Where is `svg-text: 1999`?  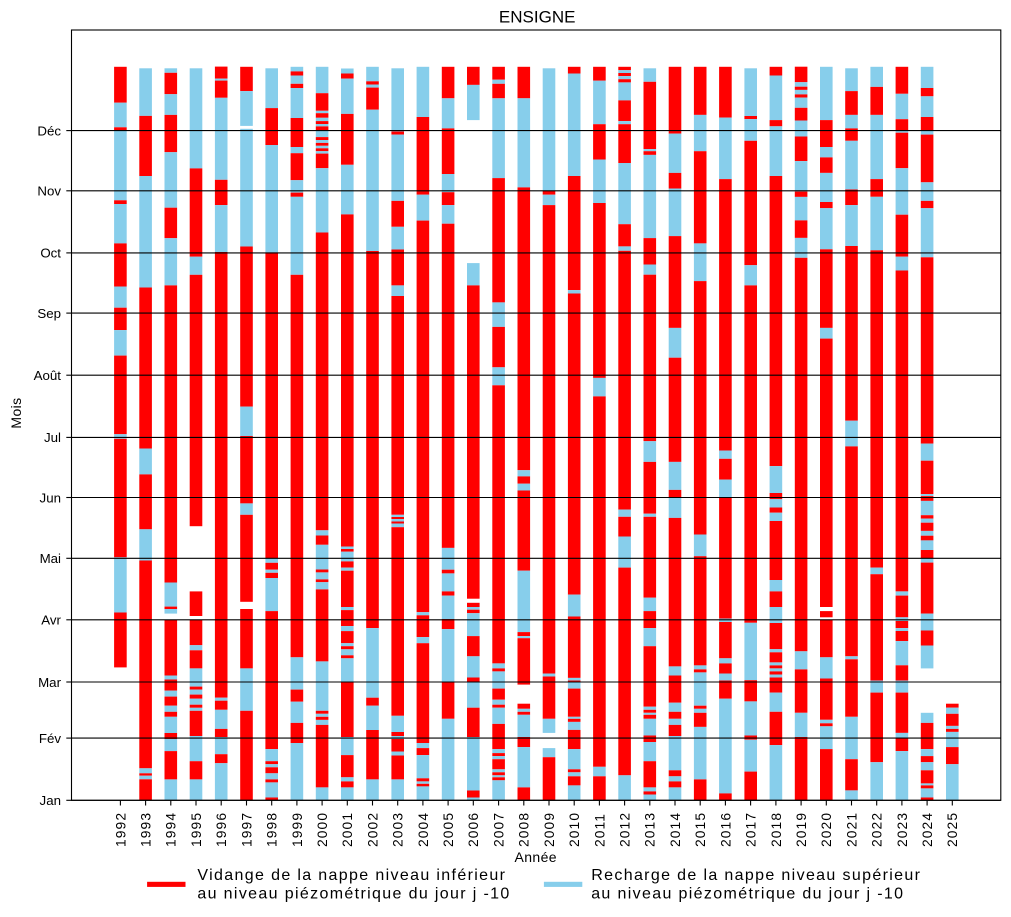
svg-text: 1999 is located at coordinates (297, 829).